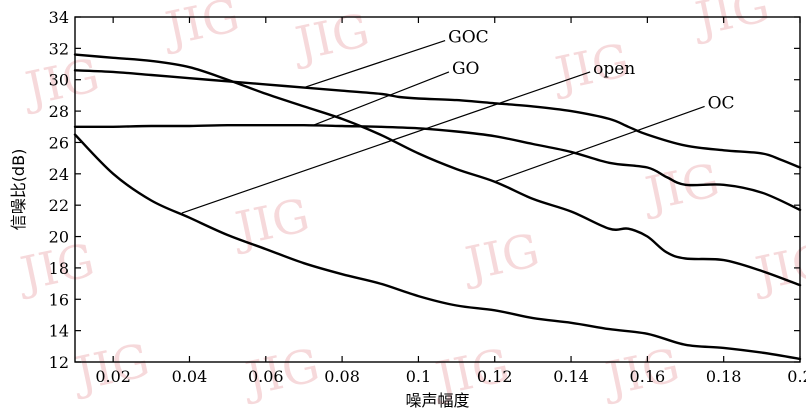 The image size is (806, 412). I want to click on y-tick-label: 24, so click(59, 174).